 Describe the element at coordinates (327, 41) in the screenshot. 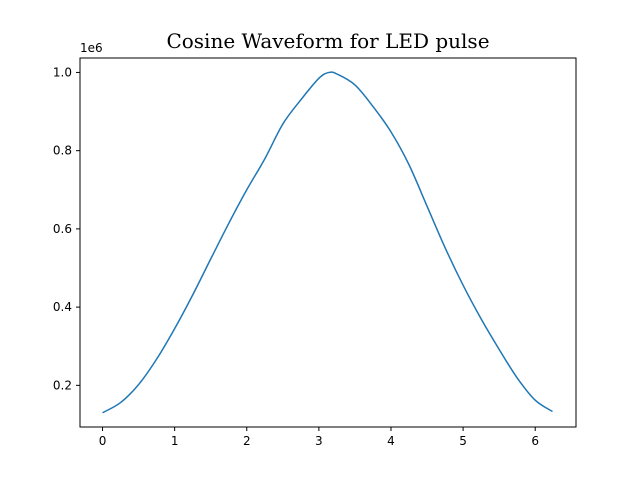

I see `chart-title: Cosine Waveform for LED pulse` at that location.